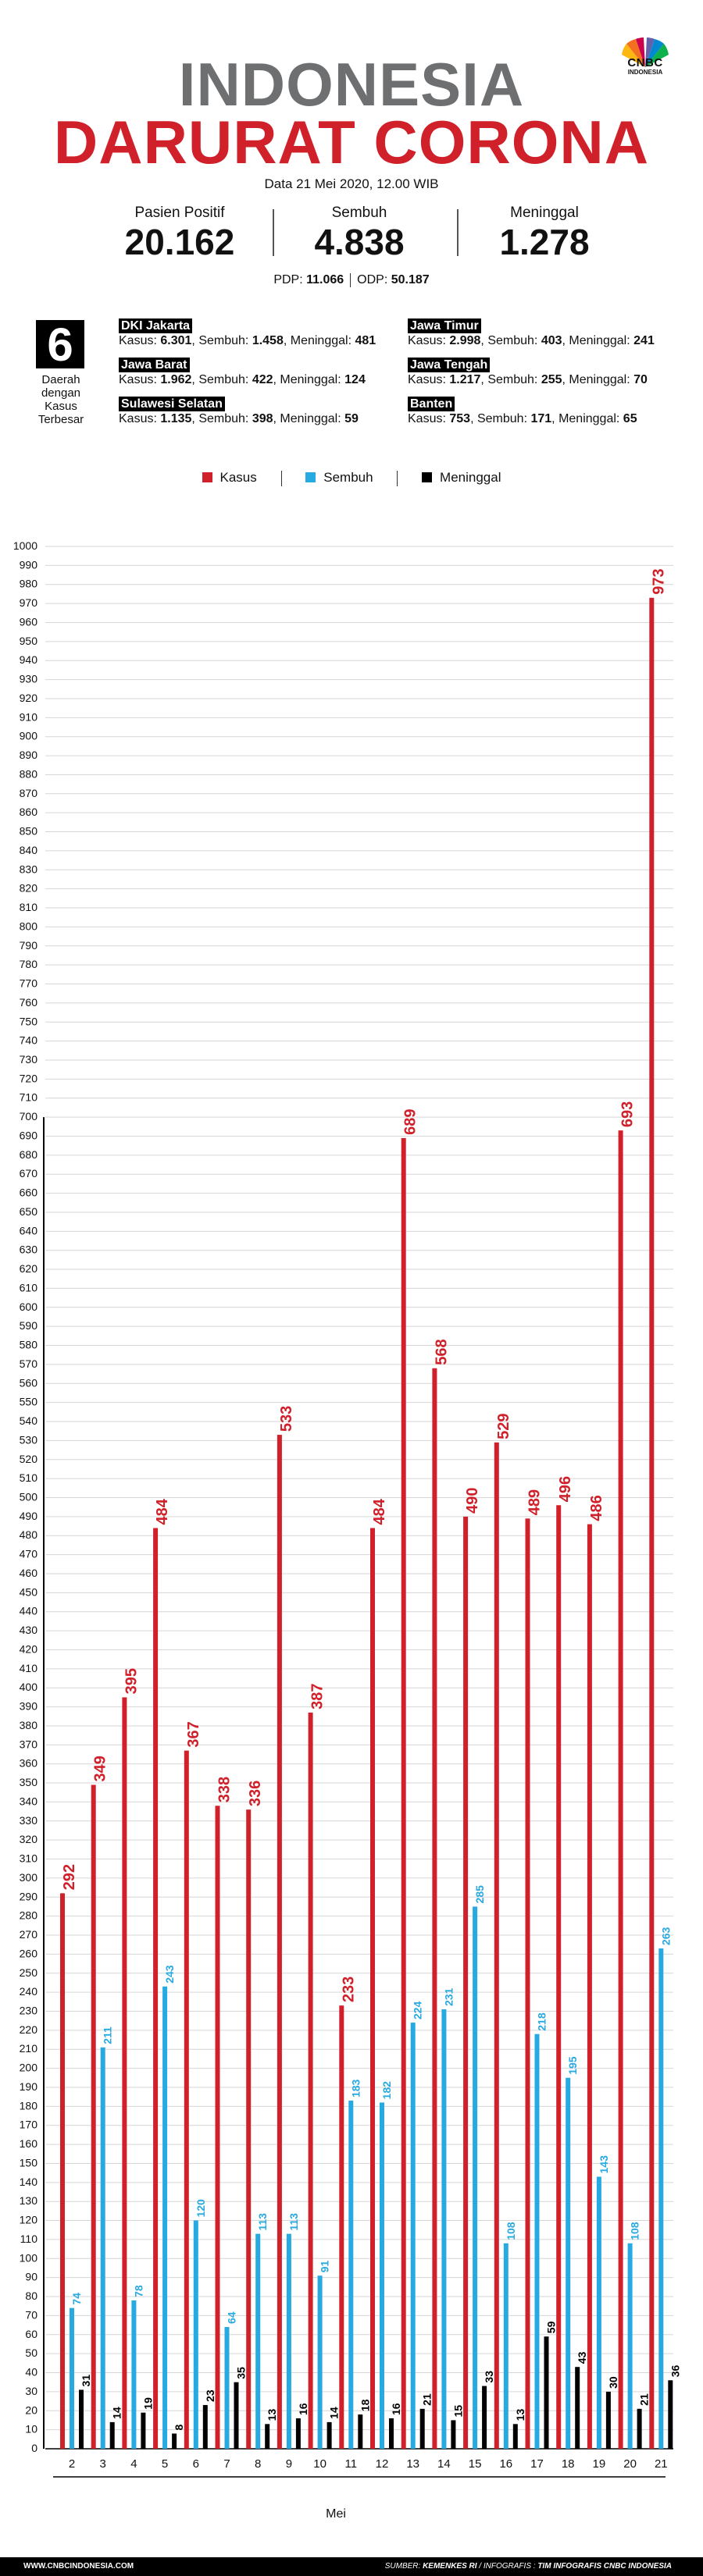 This screenshot has width=703, height=2576. What do you see at coordinates (29, 983) in the screenshot?
I see `y-tick-label: 770` at bounding box center [29, 983].